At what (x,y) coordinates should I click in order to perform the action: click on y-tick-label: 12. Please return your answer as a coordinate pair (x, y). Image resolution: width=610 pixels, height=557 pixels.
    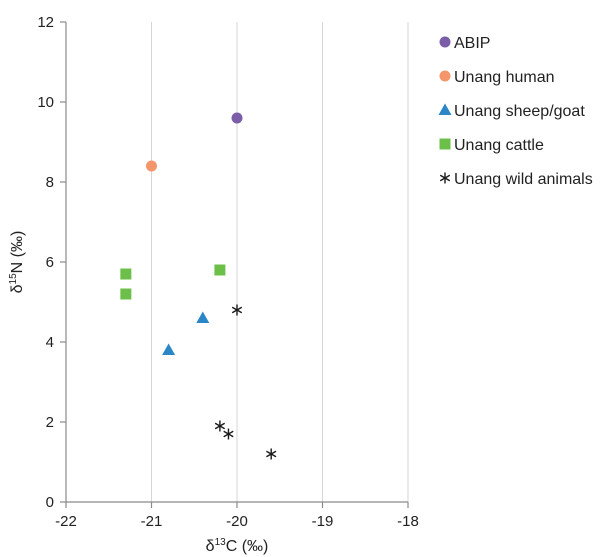
    Looking at the image, I should click on (45, 22).